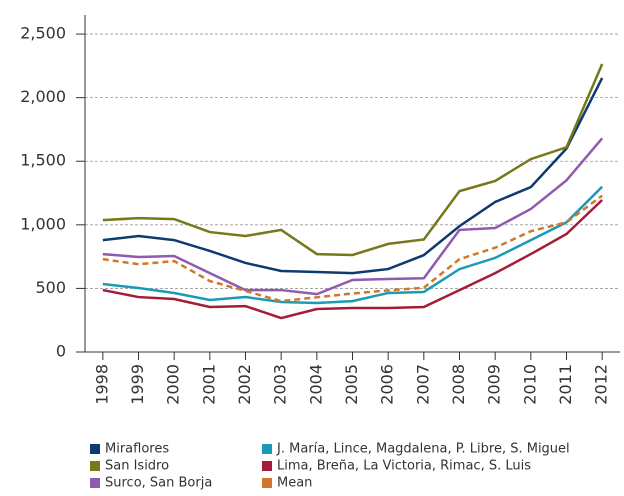 The height and width of the screenshot is (496, 624). What do you see at coordinates (61, 351) in the screenshot?
I see `y-tick-label: 0` at bounding box center [61, 351].